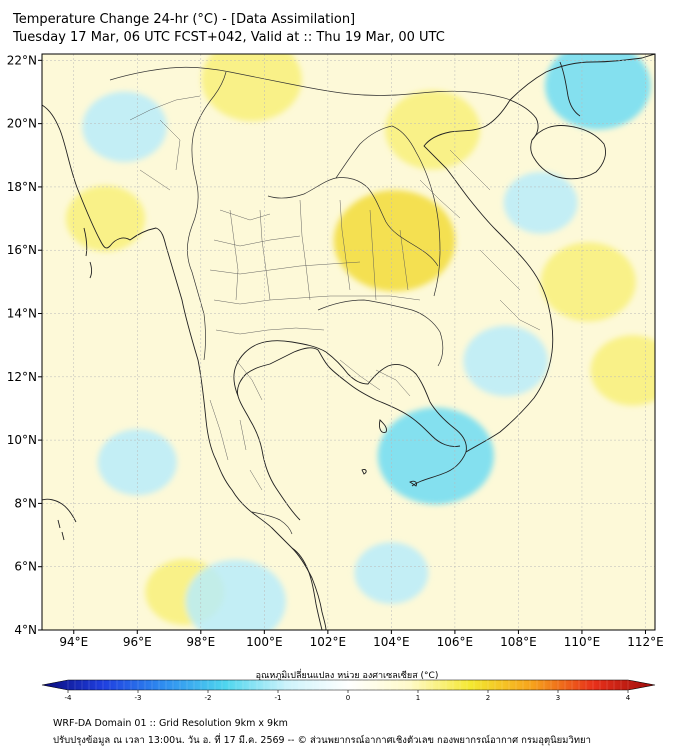  I want to click on hainan-island, so click(568, 152).